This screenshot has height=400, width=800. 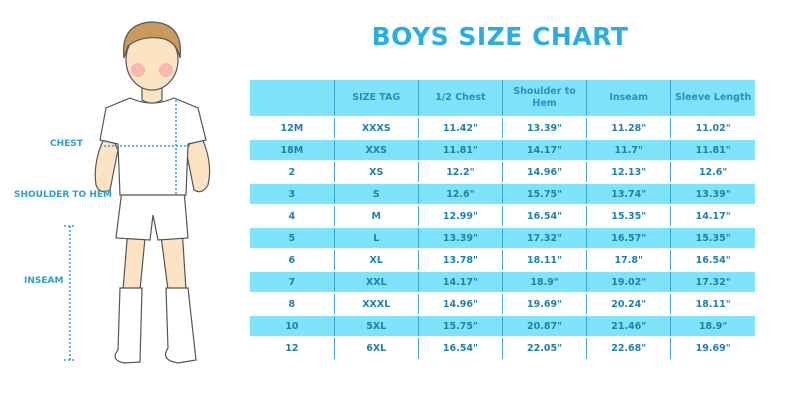 I want to click on table-cell: 12M, so click(x=292, y=127).